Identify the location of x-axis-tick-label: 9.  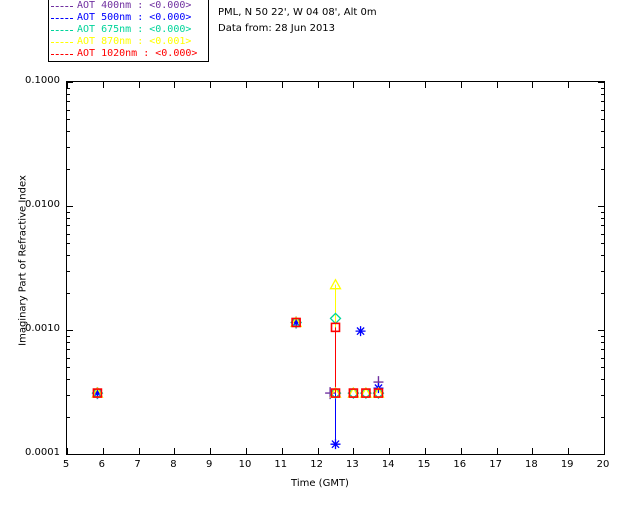
(209, 464).